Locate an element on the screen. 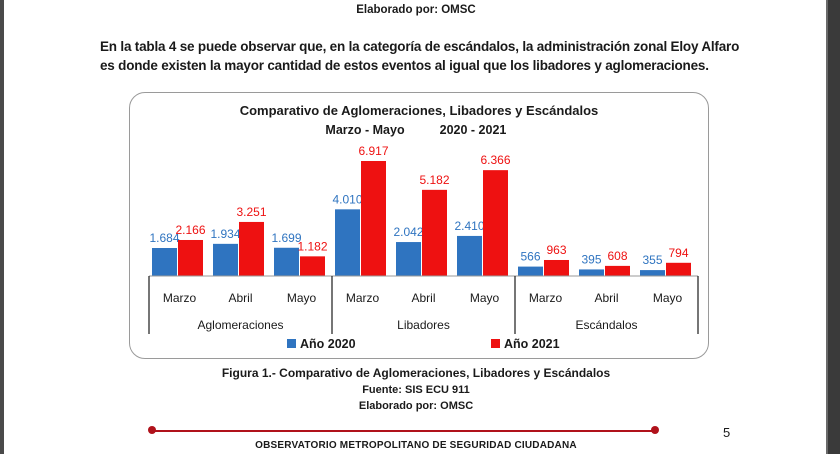 The height and width of the screenshot is (454, 840). value-label-2021-5: 6.366 is located at coordinates (495, 160).